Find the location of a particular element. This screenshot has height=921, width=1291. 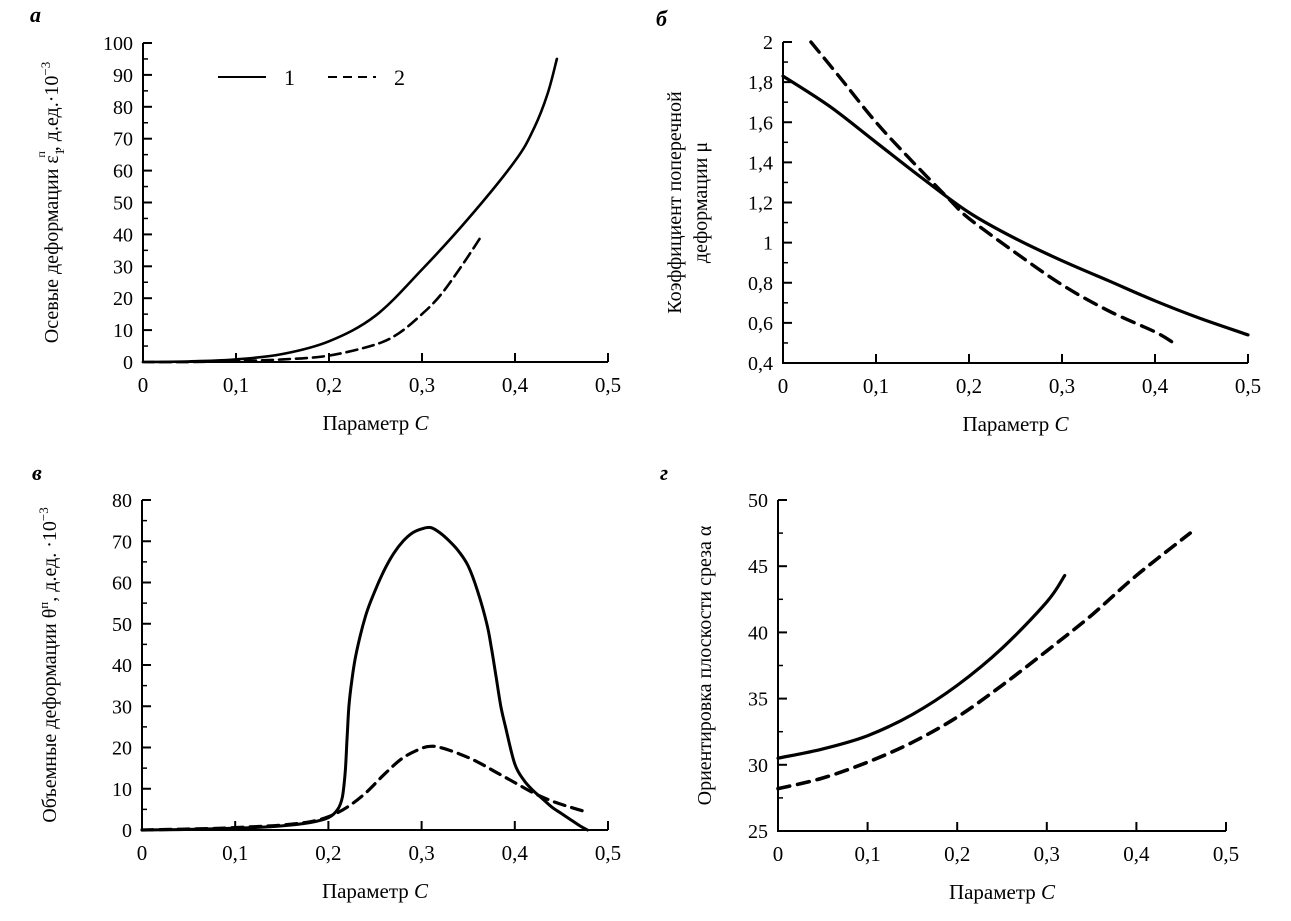

panel-b-letter: б is located at coordinates (661, 18).